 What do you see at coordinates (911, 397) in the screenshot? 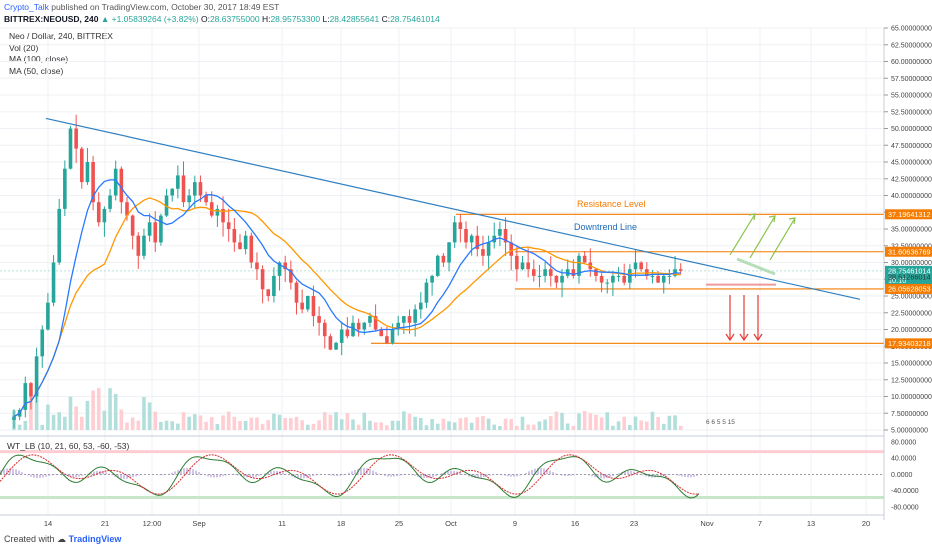
I see `price-tick-label: 10.00000000` at bounding box center [911, 397].